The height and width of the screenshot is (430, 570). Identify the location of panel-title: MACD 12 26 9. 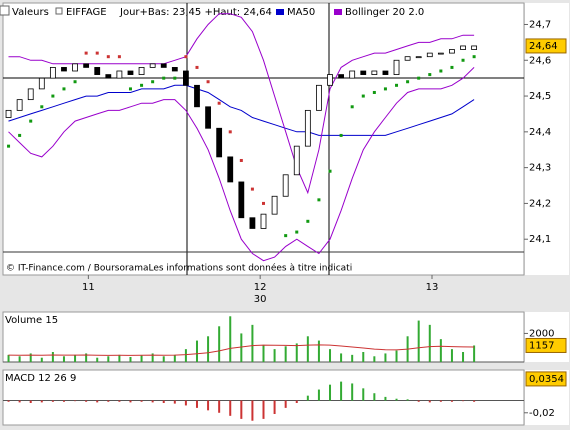
(40, 378).